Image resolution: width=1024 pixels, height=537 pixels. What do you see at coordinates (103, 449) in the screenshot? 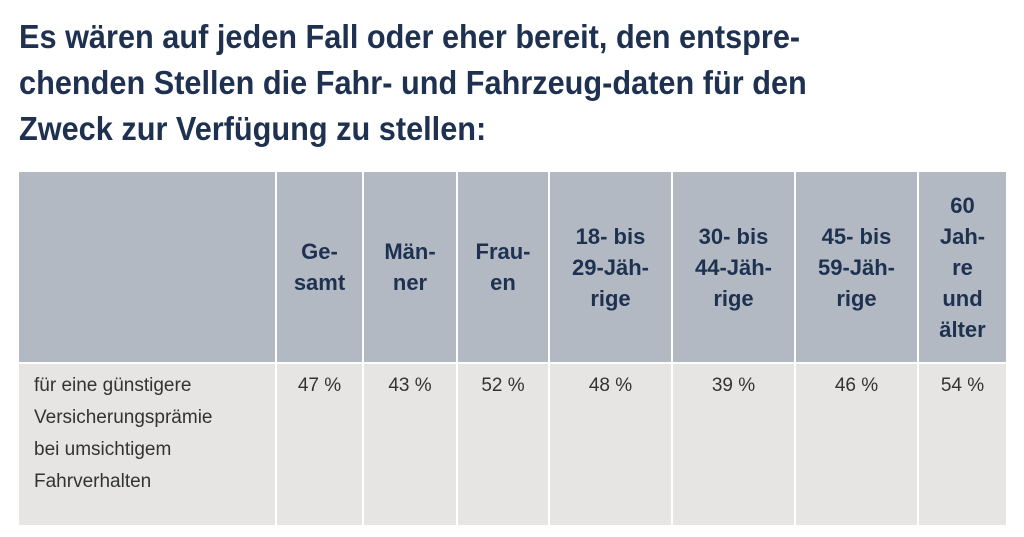
I see `row-label-line: bei umsichtigem` at bounding box center [103, 449].